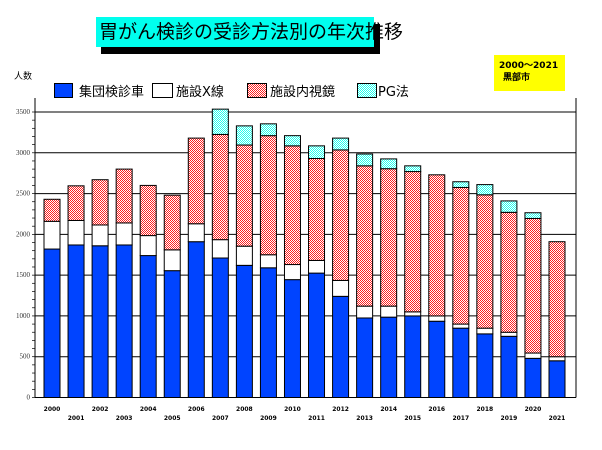 Image resolution: width=602 pixels, height=450 pixels. What do you see at coordinates (76, 418) in the screenshot?
I see `x-tick-label: 2001` at bounding box center [76, 418].